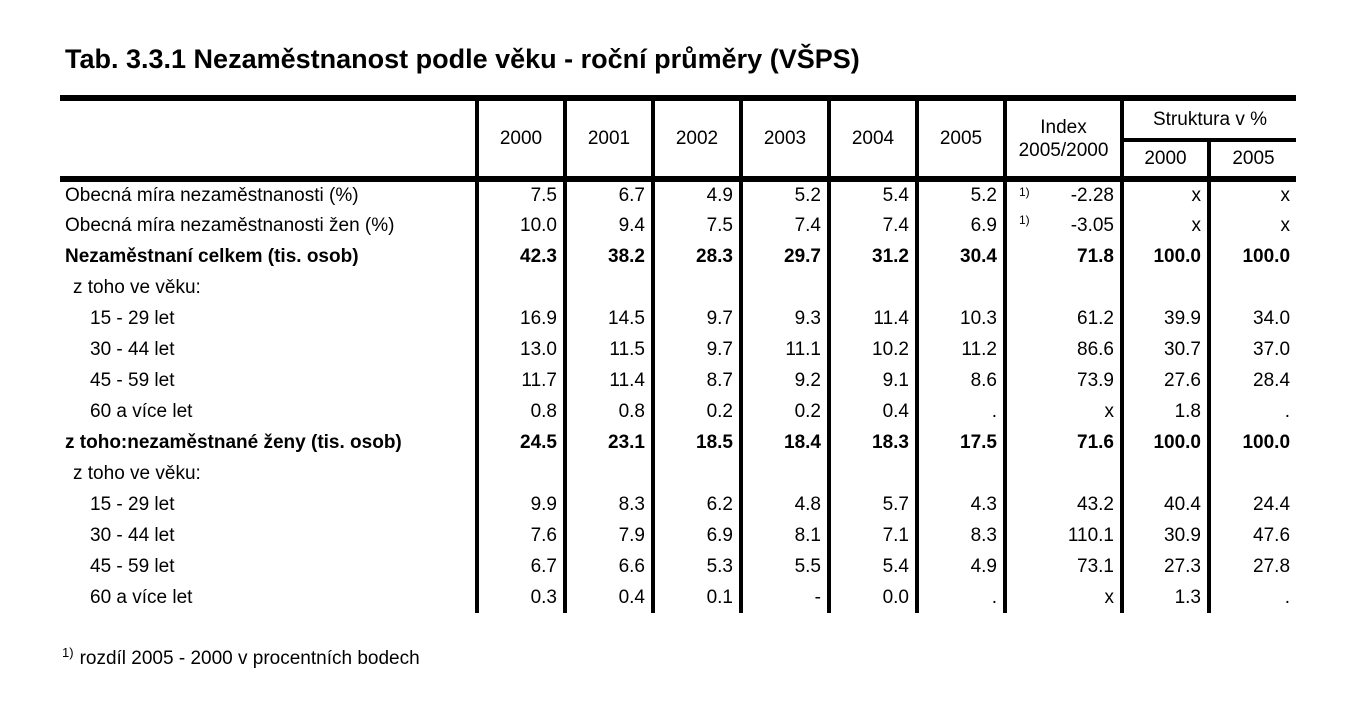 The height and width of the screenshot is (724, 1369). Describe the element at coordinates (1092, 195) in the screenshot. I see `index-value: -2.28` at that location.